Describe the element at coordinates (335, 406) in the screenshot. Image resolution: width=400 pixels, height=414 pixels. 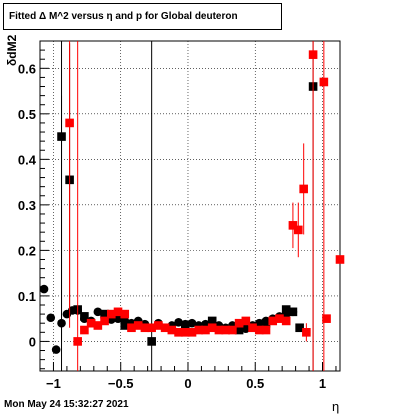
I see `x-axis-label: η` at that location.